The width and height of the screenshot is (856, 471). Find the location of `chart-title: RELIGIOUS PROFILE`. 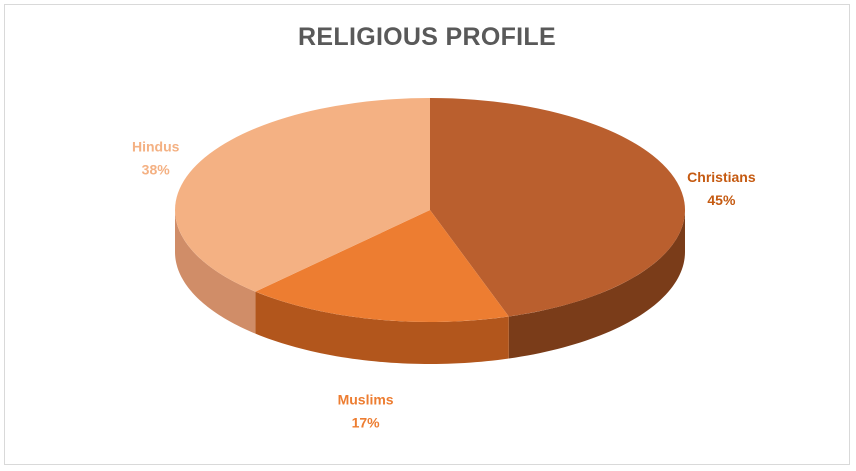

chart-title: RELIGIOUS PROFILE is located at coordinates (427, 37).